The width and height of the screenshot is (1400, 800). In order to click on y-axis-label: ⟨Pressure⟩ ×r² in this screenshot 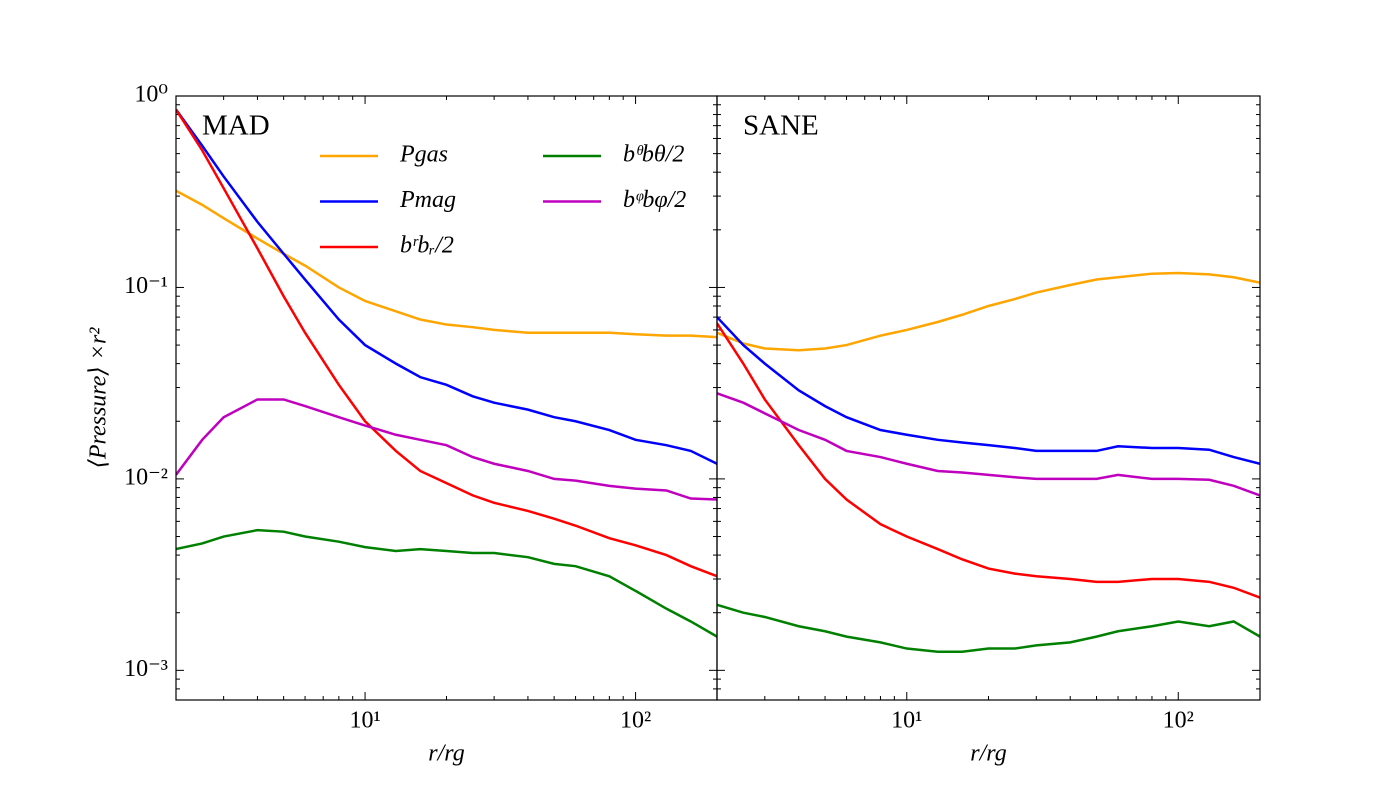, I will do `click(99, 398)`.